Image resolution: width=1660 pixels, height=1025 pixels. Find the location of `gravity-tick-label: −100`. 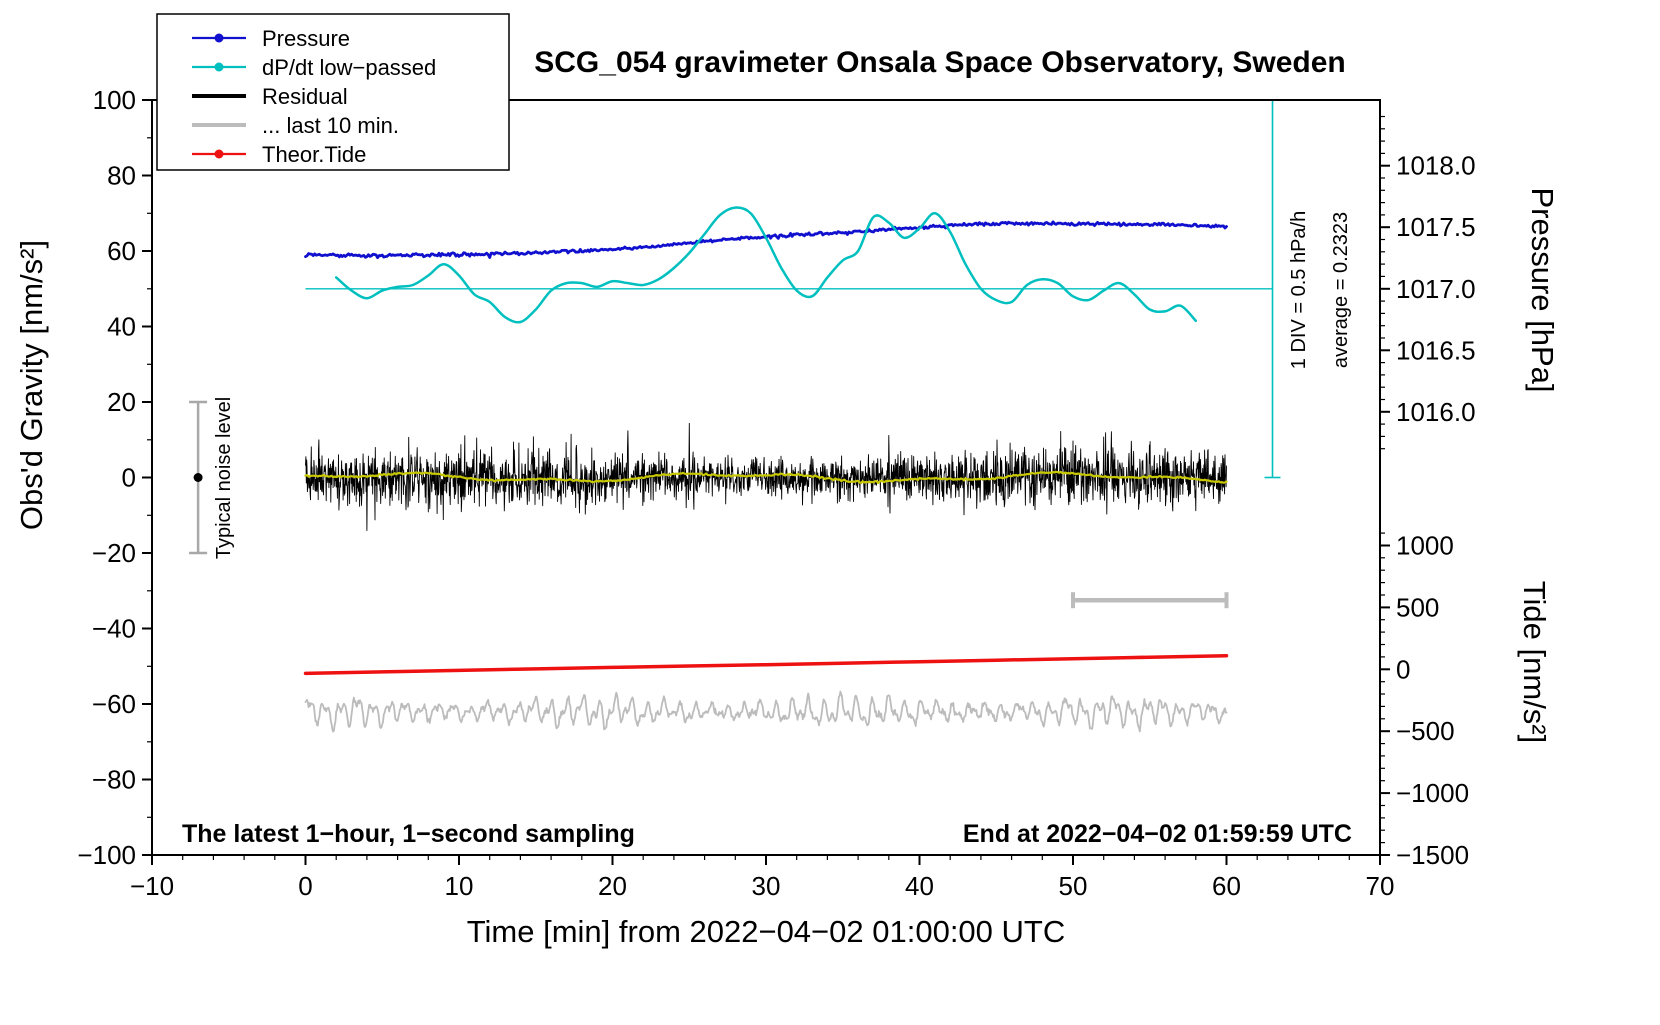

gravity-tick-label: −100 is located at coordinates (106, 855).